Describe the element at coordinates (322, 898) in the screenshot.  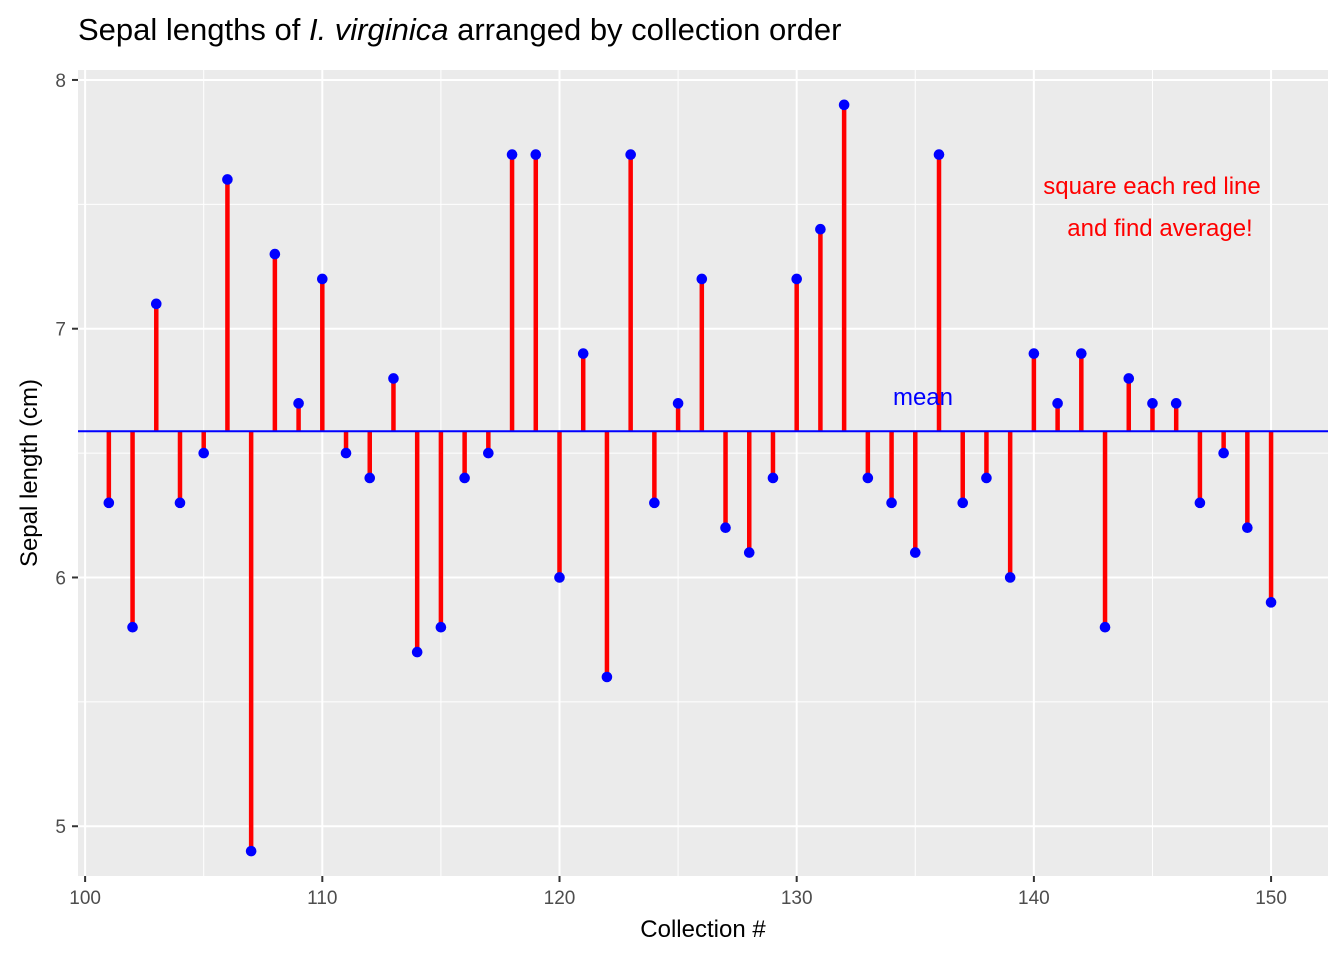
I see `x-tick-label: 110` at that location.